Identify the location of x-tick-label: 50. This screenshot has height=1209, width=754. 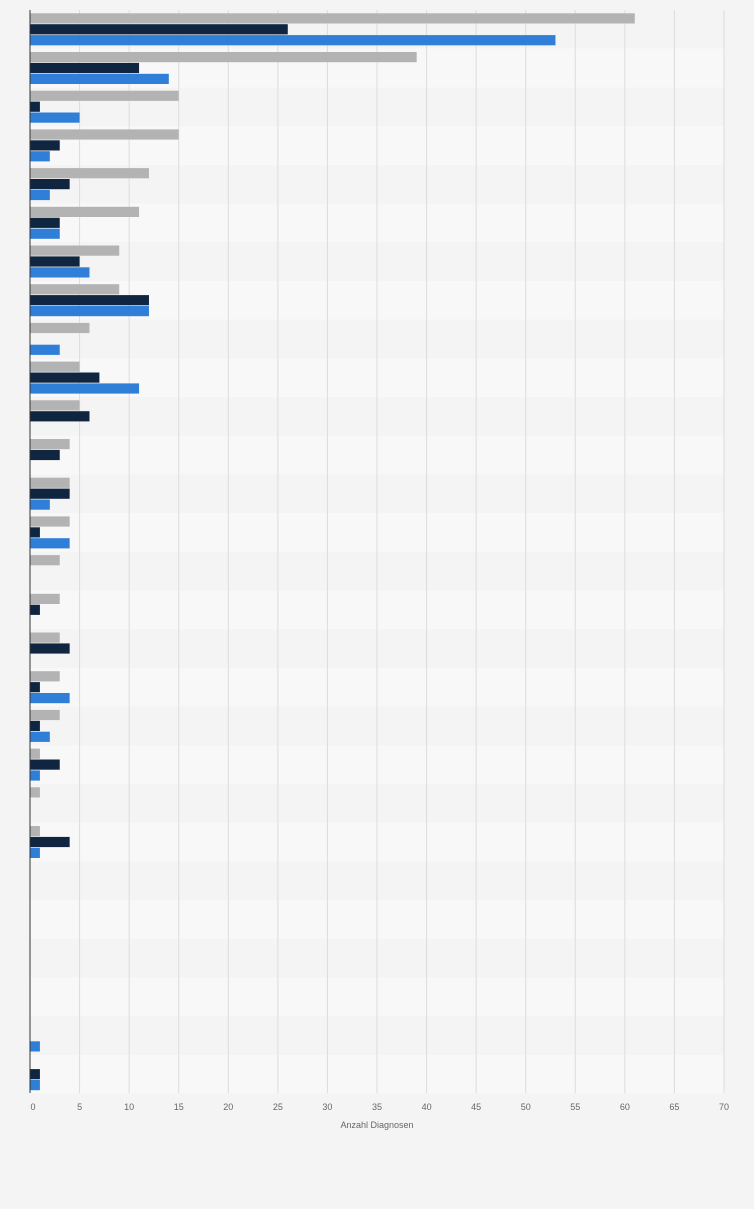
(526, 1107).